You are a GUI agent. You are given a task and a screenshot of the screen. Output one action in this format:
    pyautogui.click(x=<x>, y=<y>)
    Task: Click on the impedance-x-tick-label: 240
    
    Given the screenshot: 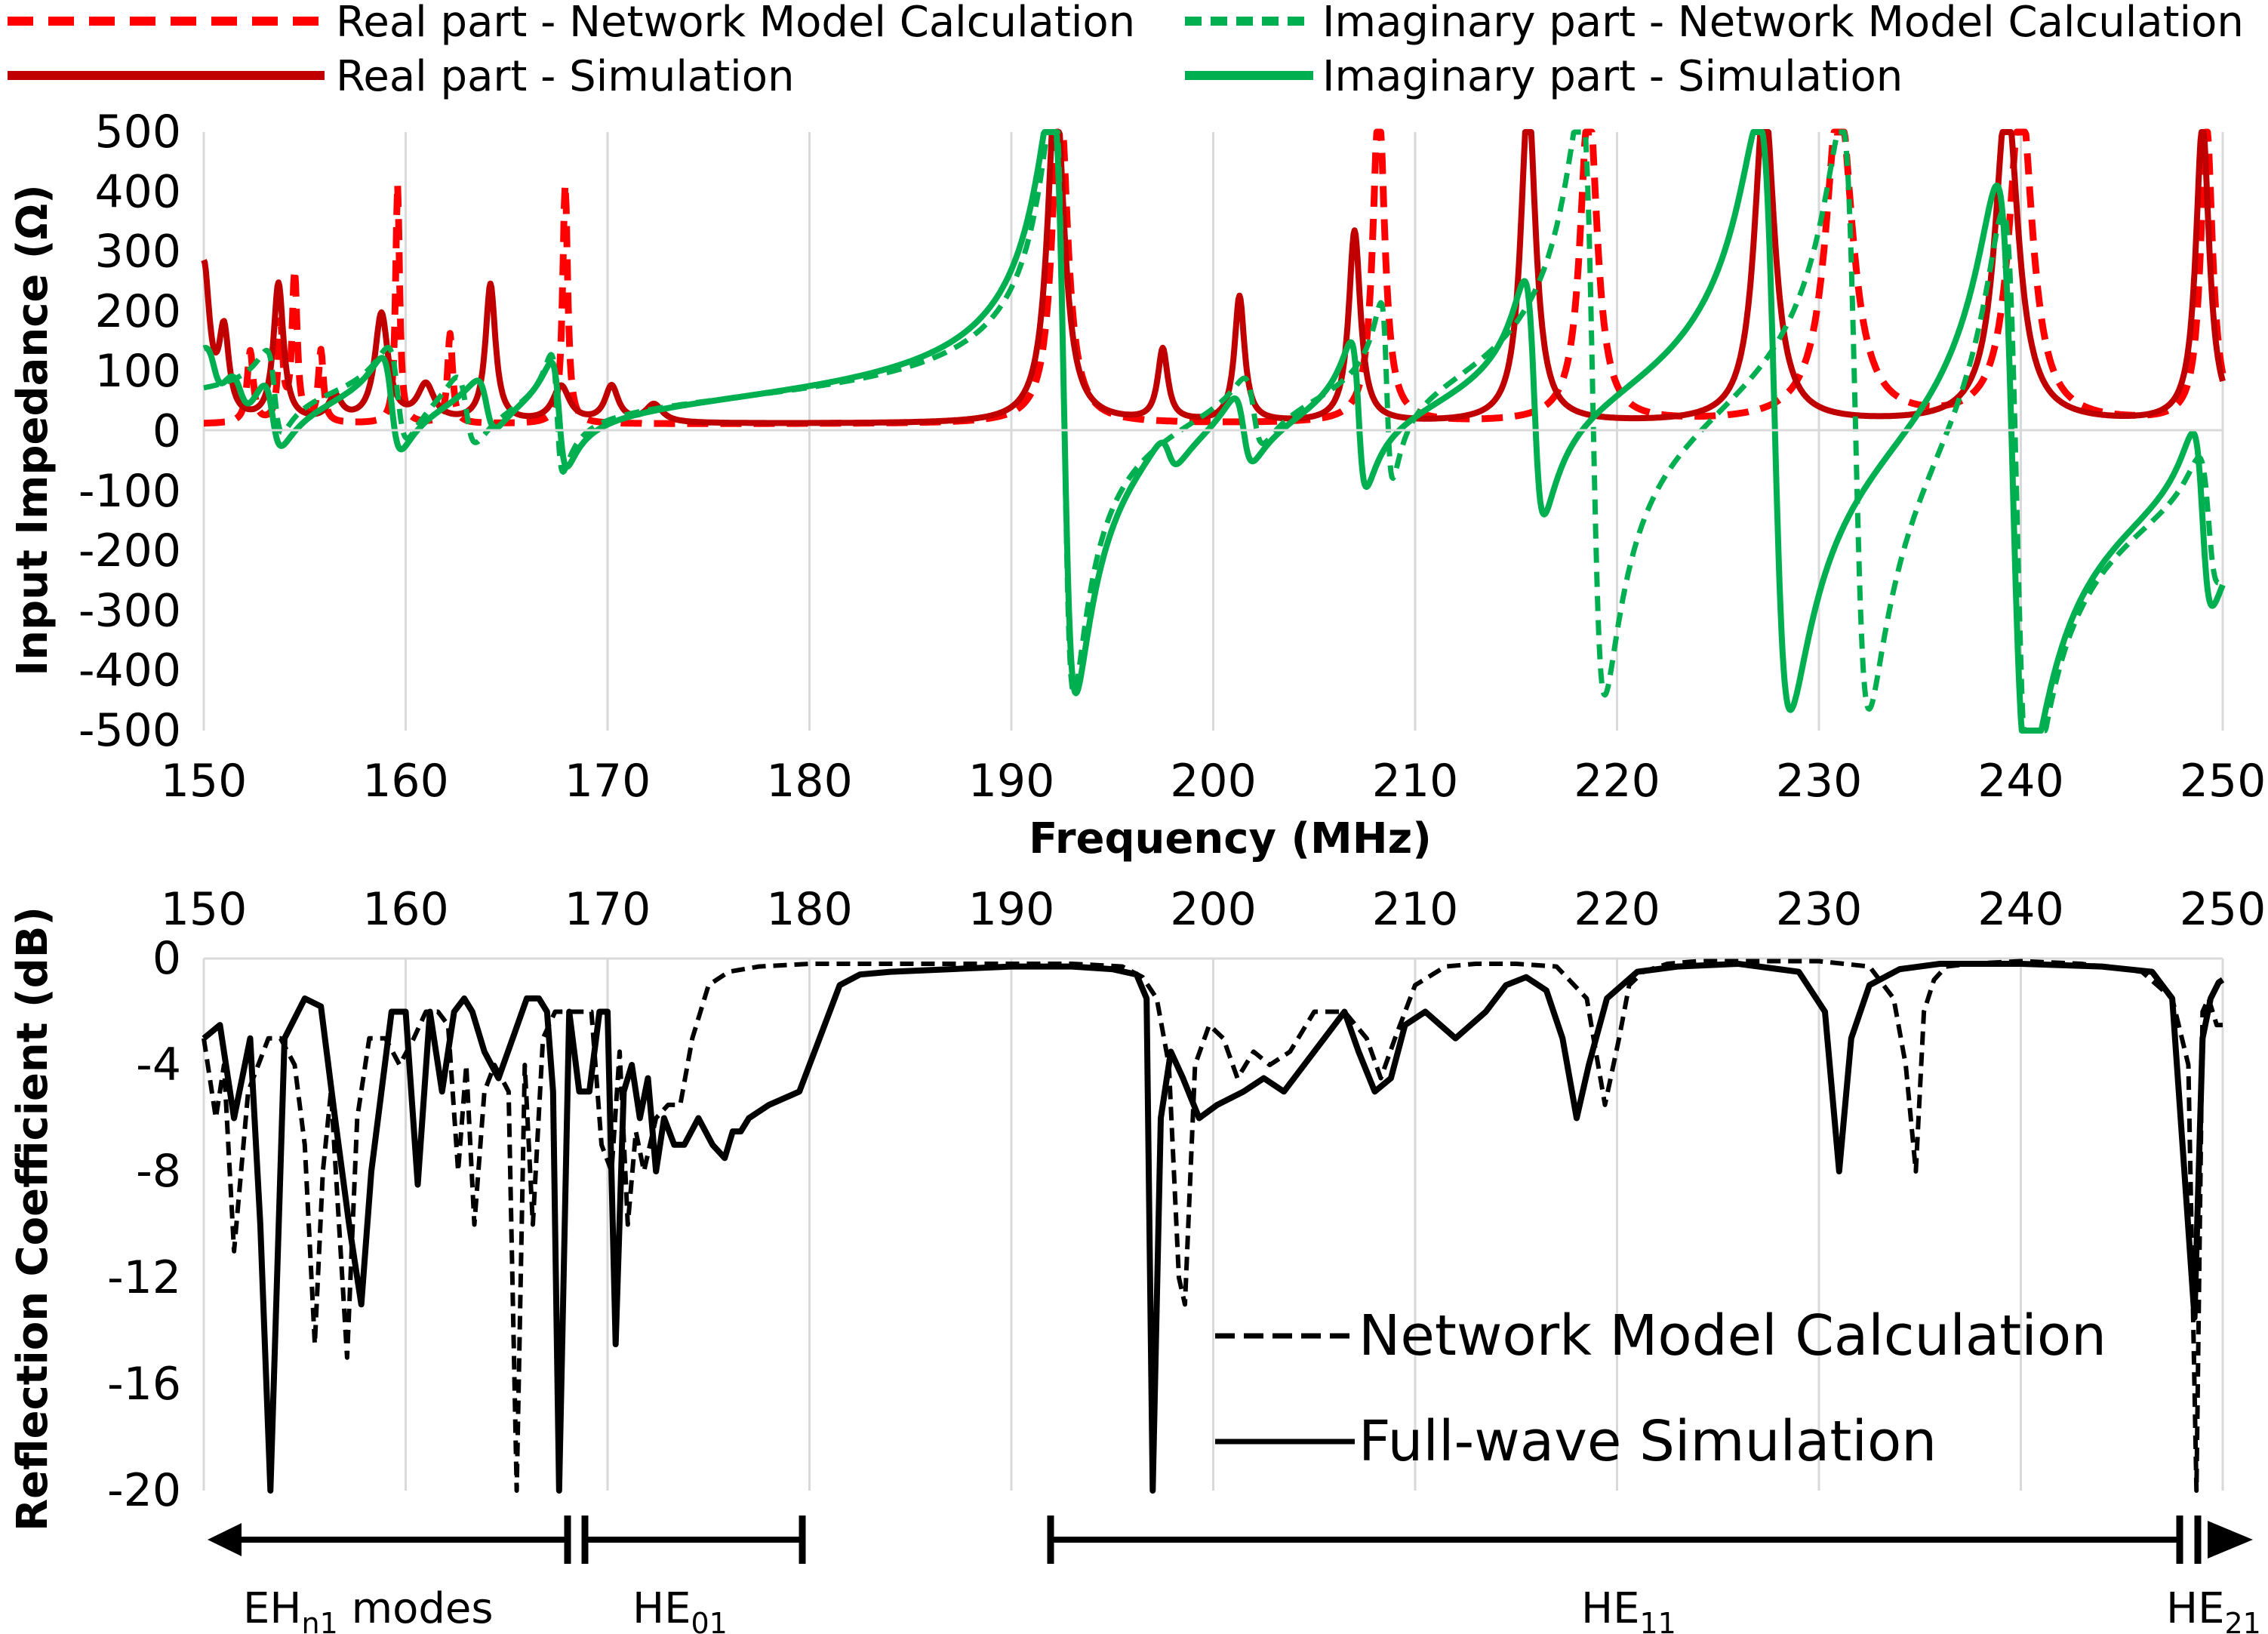 What is the action you would take?
    pyautogui.click(x=2020, y=781)
    